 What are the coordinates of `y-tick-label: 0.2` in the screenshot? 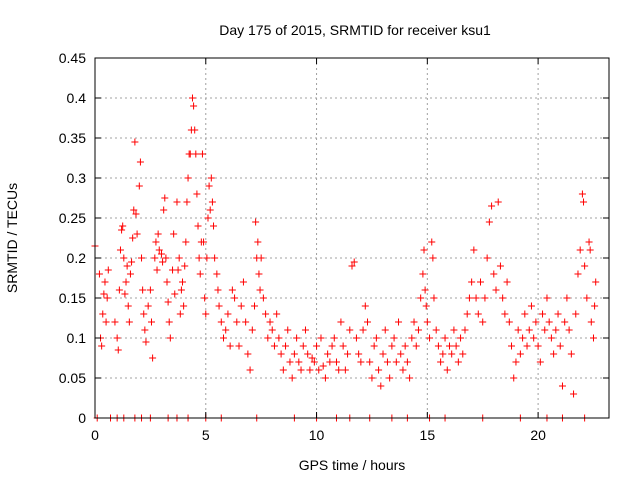 It's located at (77, 258).